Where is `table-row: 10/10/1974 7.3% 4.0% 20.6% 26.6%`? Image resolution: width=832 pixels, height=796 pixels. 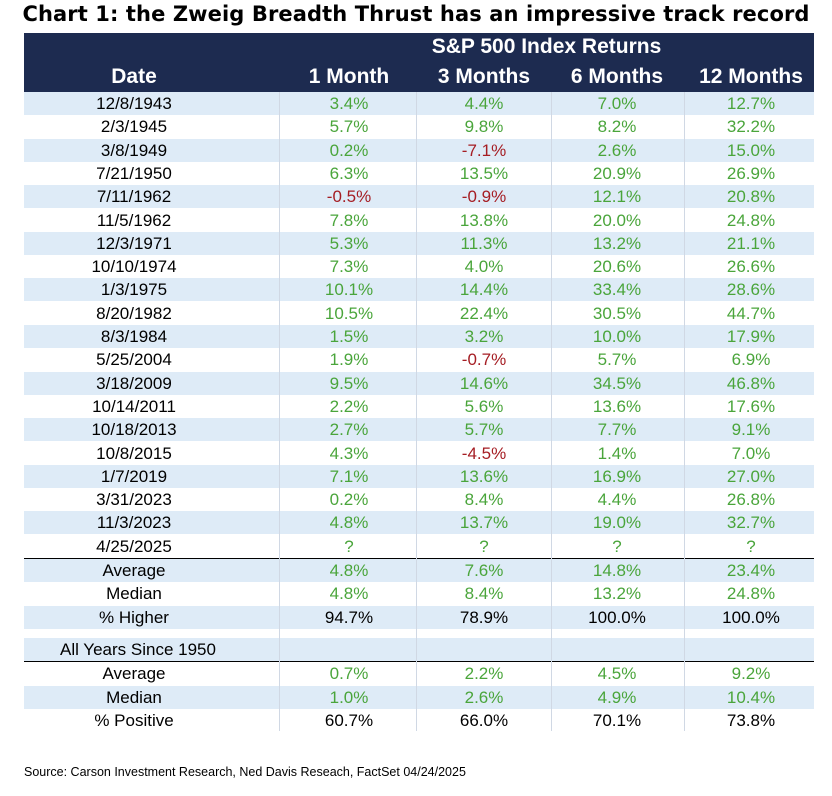
table-row: 10/10/1974 7.3% 4.0% 20.6% 26.6% is located at coordinates (419, 266).